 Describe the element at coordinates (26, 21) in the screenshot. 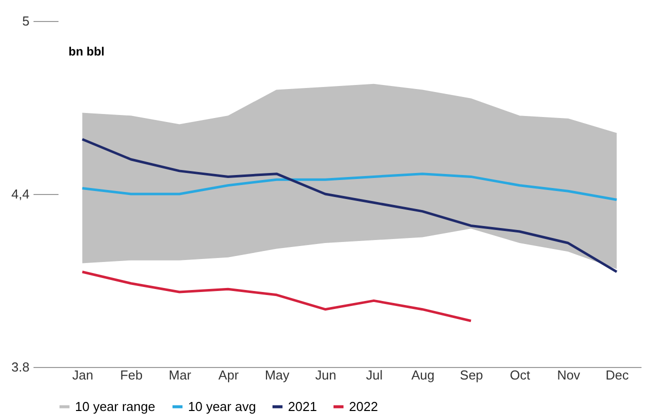

I see `y-tick-label: 5` at that location.